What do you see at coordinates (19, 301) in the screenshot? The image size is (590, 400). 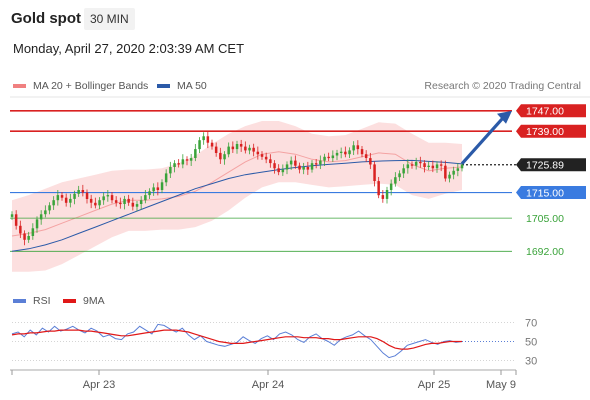 I see `legend-swatch-rsi` at bounding box center [19, 301].